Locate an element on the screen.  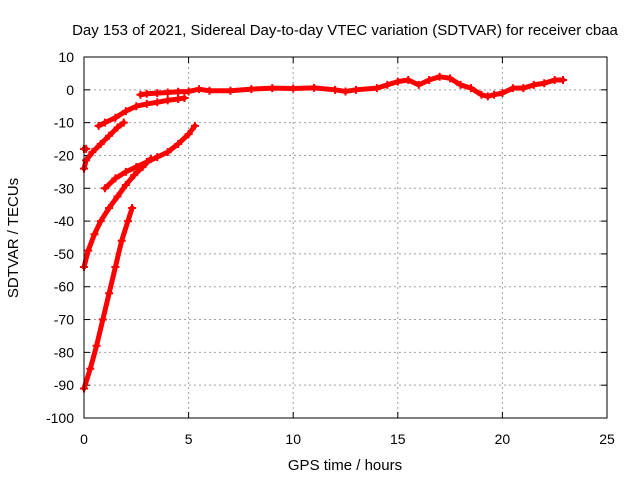
y-axis-label: SDTVAR / TECUs is located at coordinates (13, 238).